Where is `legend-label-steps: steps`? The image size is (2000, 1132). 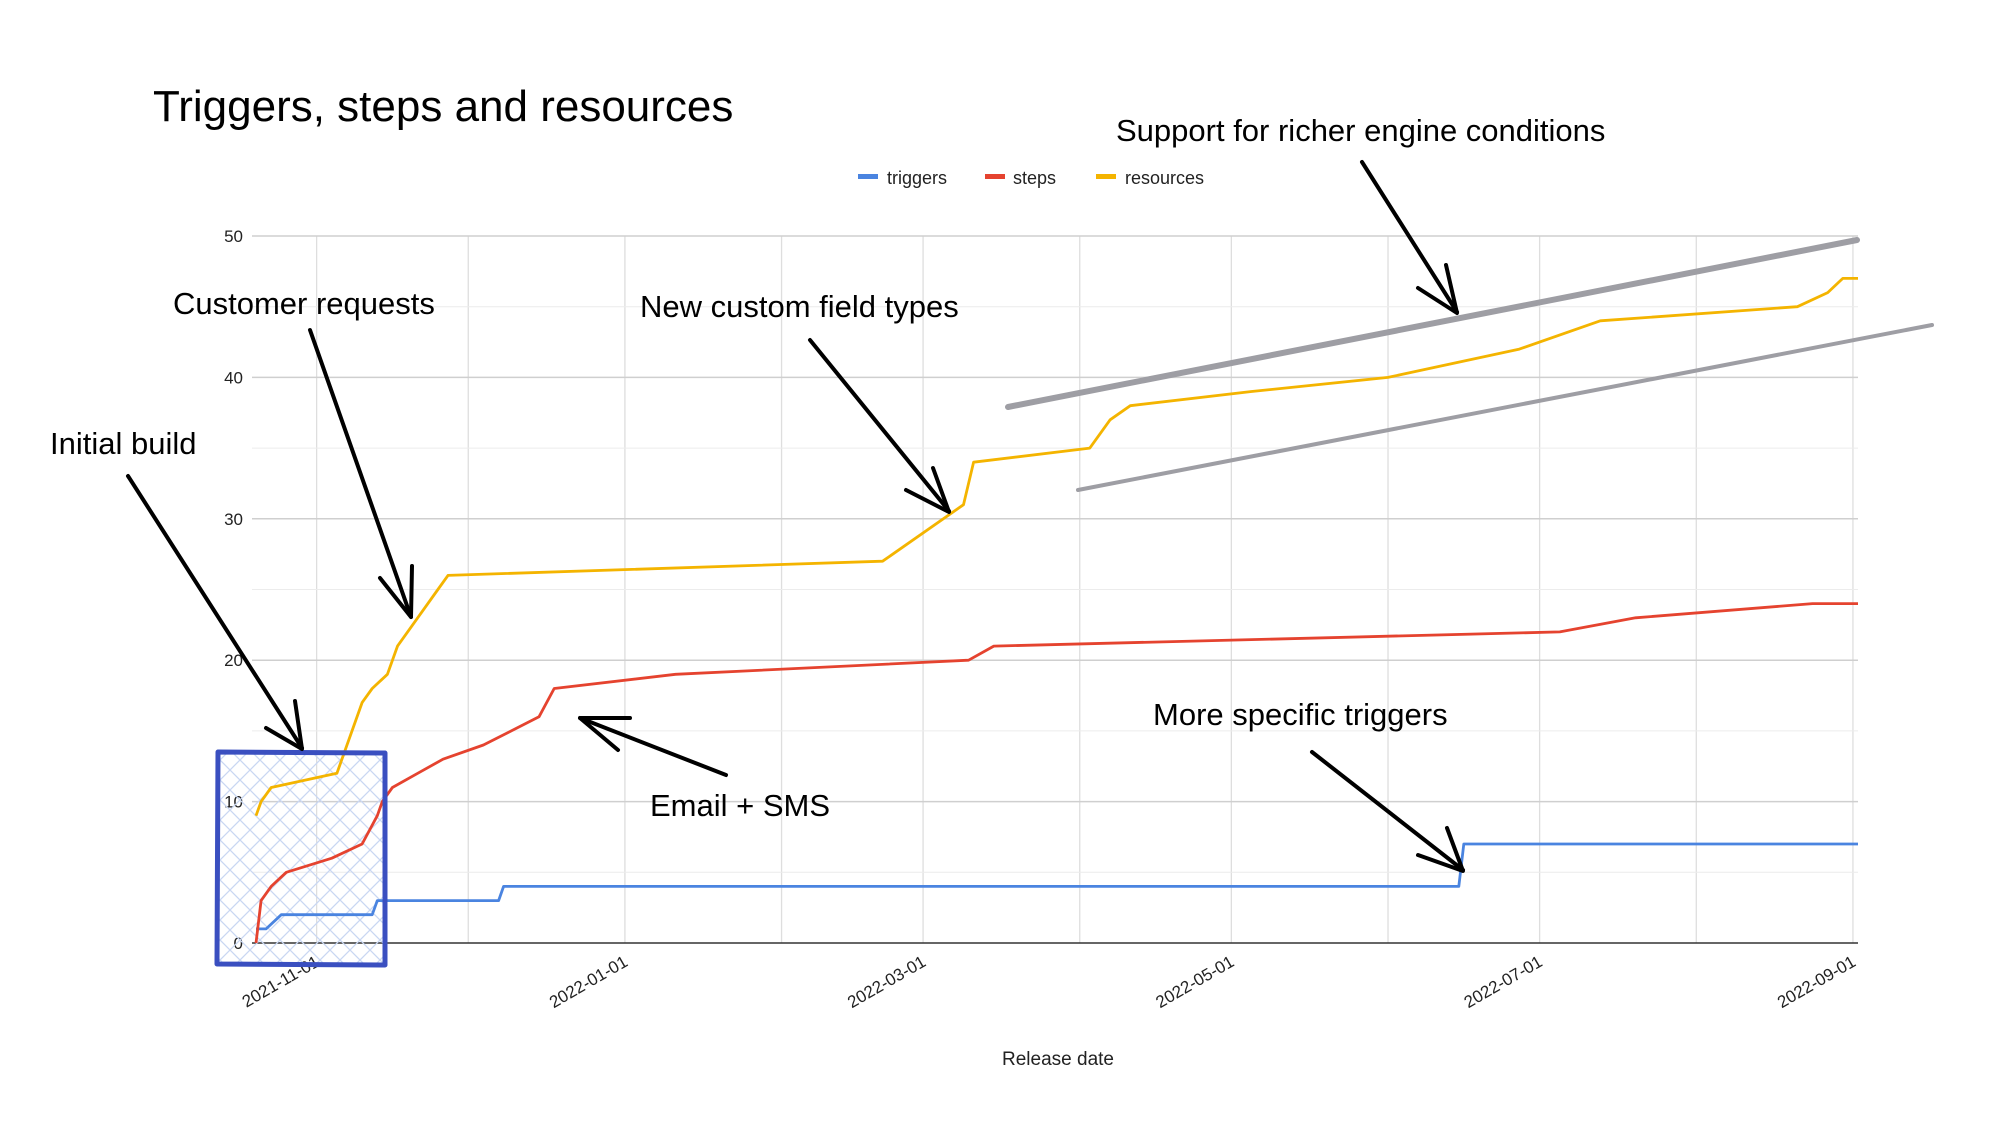 legend-label-steps: steps is located at coordinates (1034, 178).